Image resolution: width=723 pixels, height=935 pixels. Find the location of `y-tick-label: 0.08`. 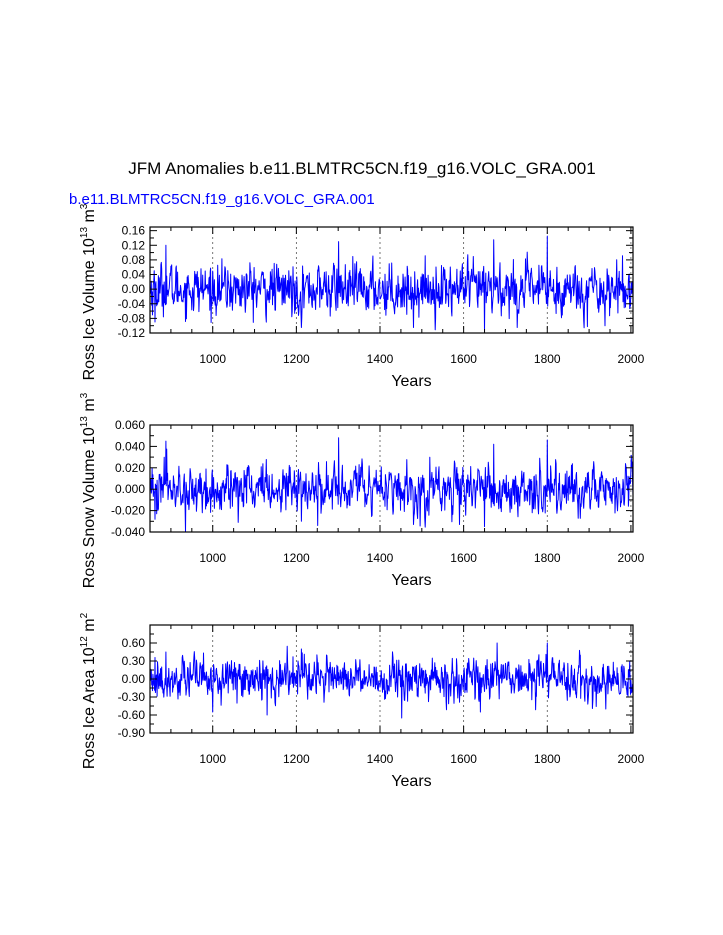

y-tick-label: 0.08 is located at coordinates (134, 260).